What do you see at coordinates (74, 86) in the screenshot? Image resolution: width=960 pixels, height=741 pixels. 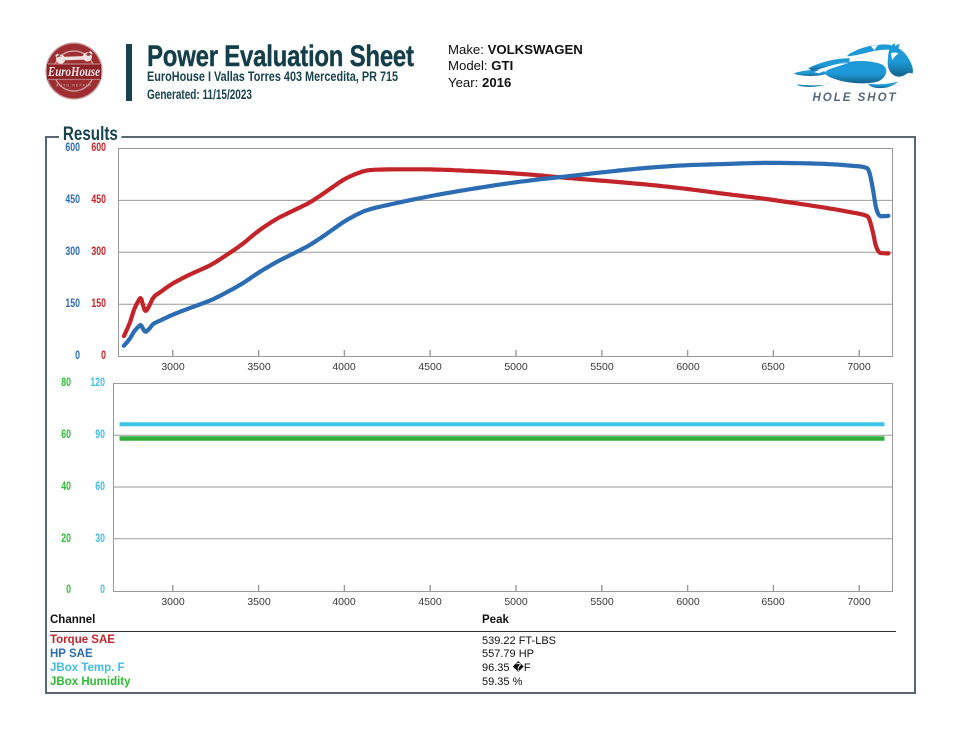 I see `svg-text: AUTO REPAIR` at bounding box center [74, 86].